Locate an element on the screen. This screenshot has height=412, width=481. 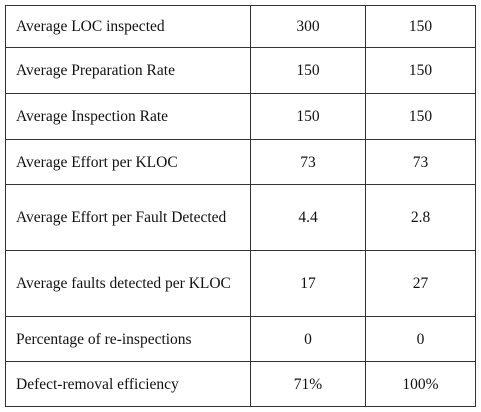
table-cell: Percentage of re-inspections is located at coordinates (128, 339).